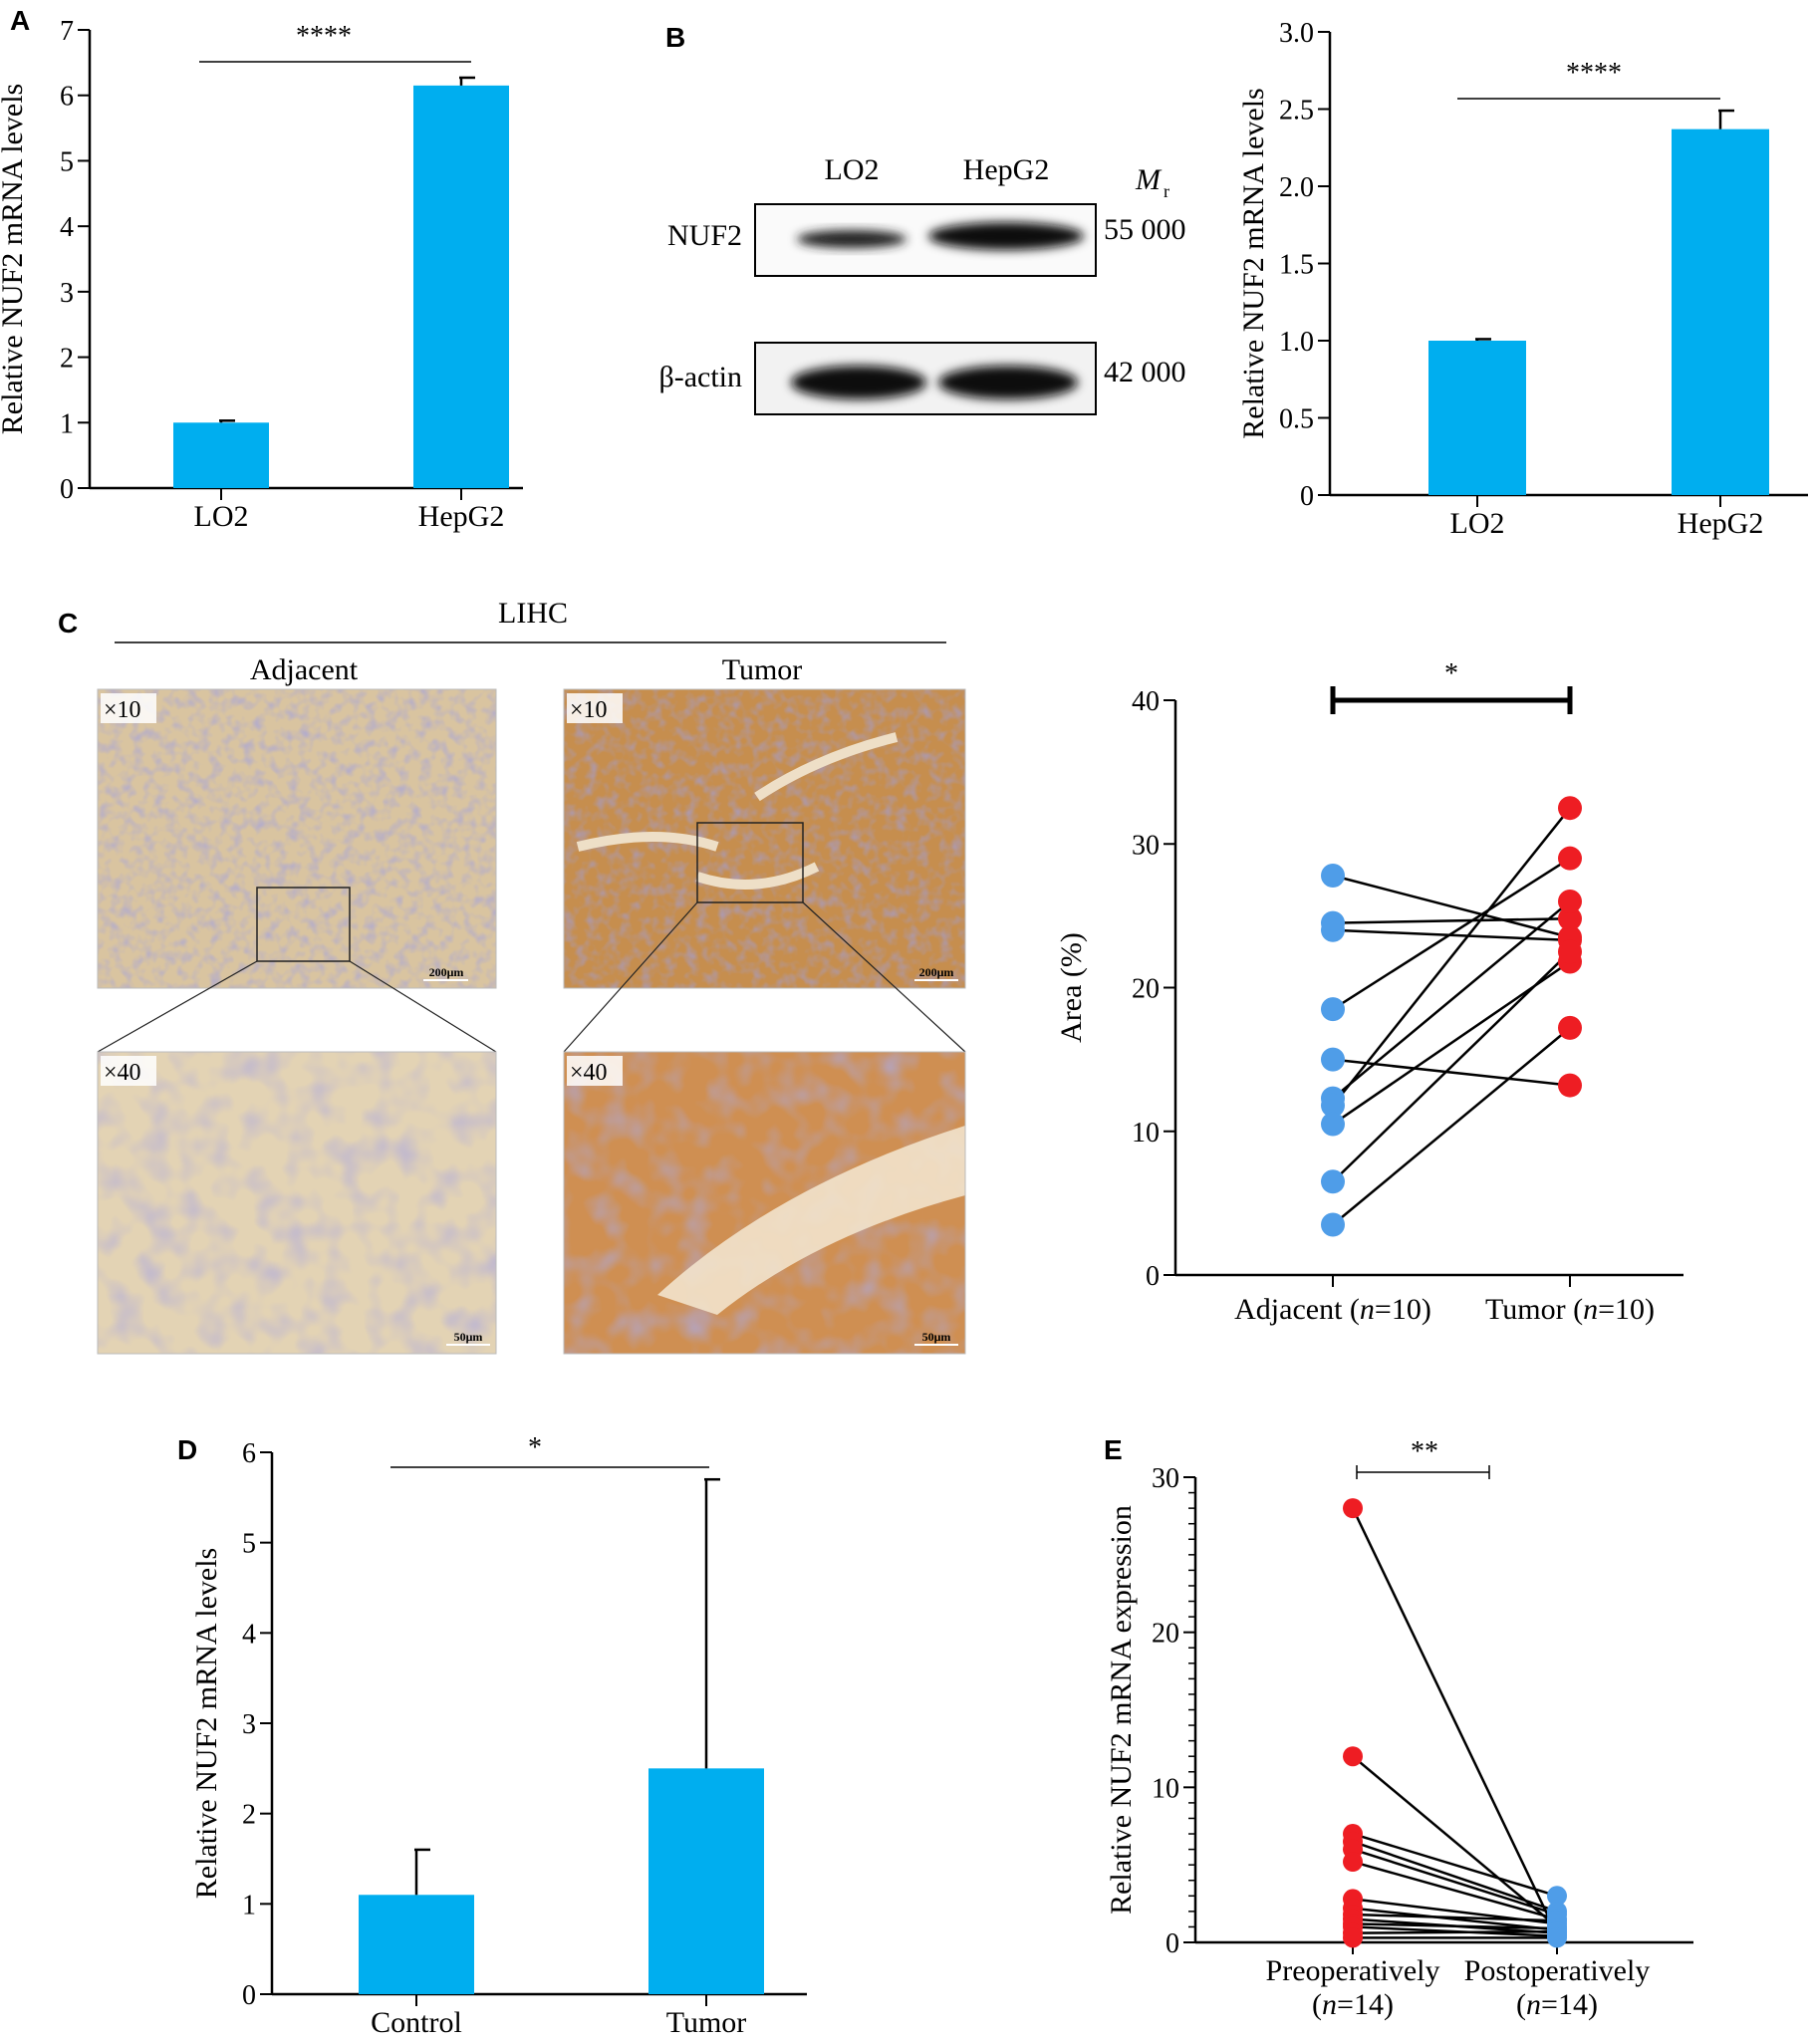 The height and width of the screenshot is (2044, 1814). I want to click on ihc-image-tumor-low: ×10 200μm, so click(764, 839).